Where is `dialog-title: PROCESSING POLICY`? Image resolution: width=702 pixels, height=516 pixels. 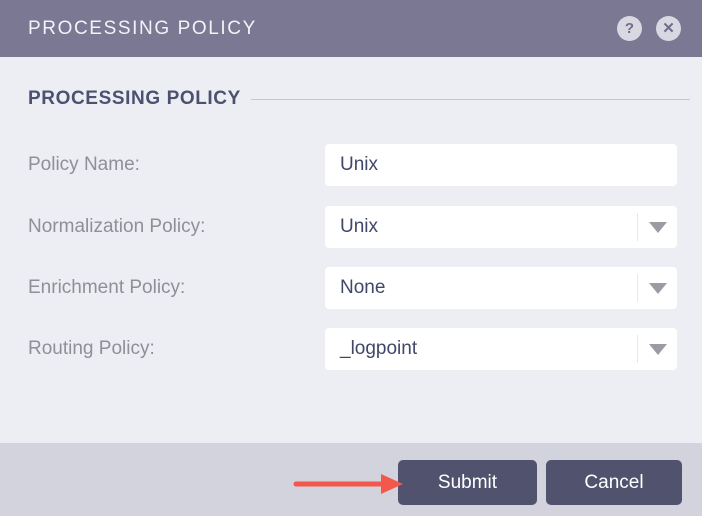
dialog-title: PROCESSING POLICY is located at coordinates (142, 28).